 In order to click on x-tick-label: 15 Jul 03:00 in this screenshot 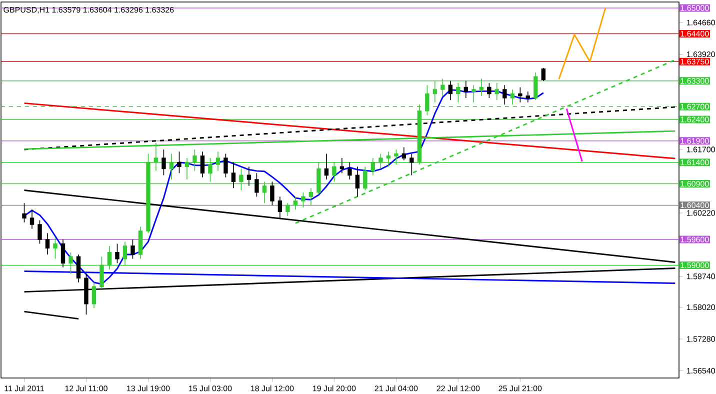, I will do `click(210, 388)`.